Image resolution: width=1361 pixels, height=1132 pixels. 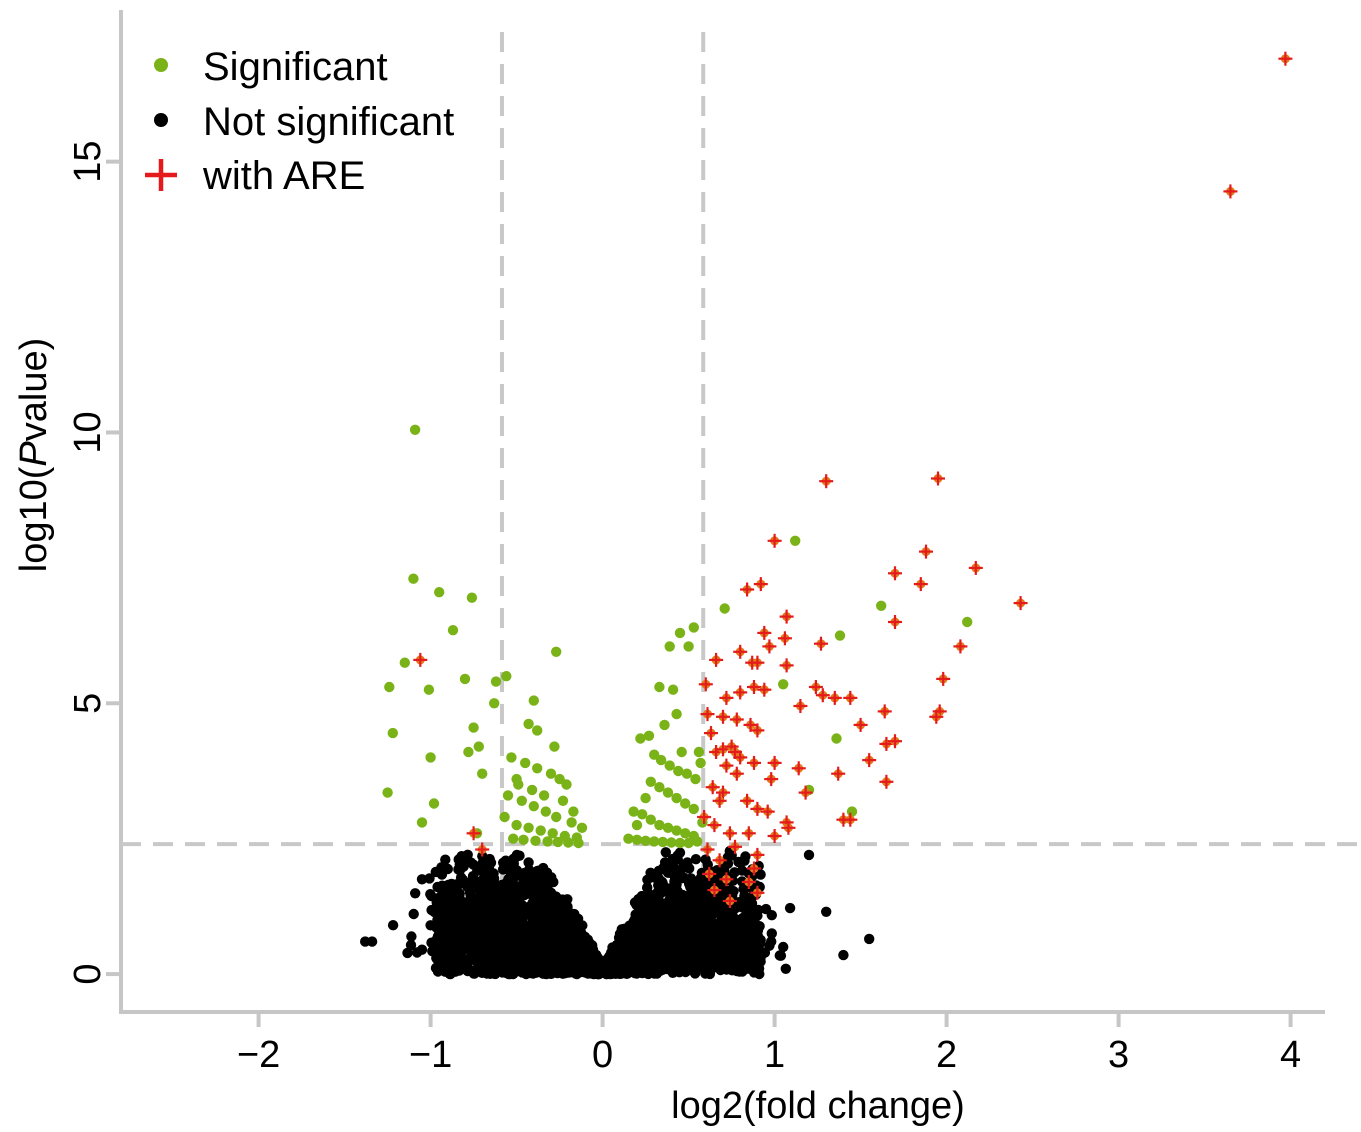 I want to click on legend-significant-marker, so click(x=161, y=65).